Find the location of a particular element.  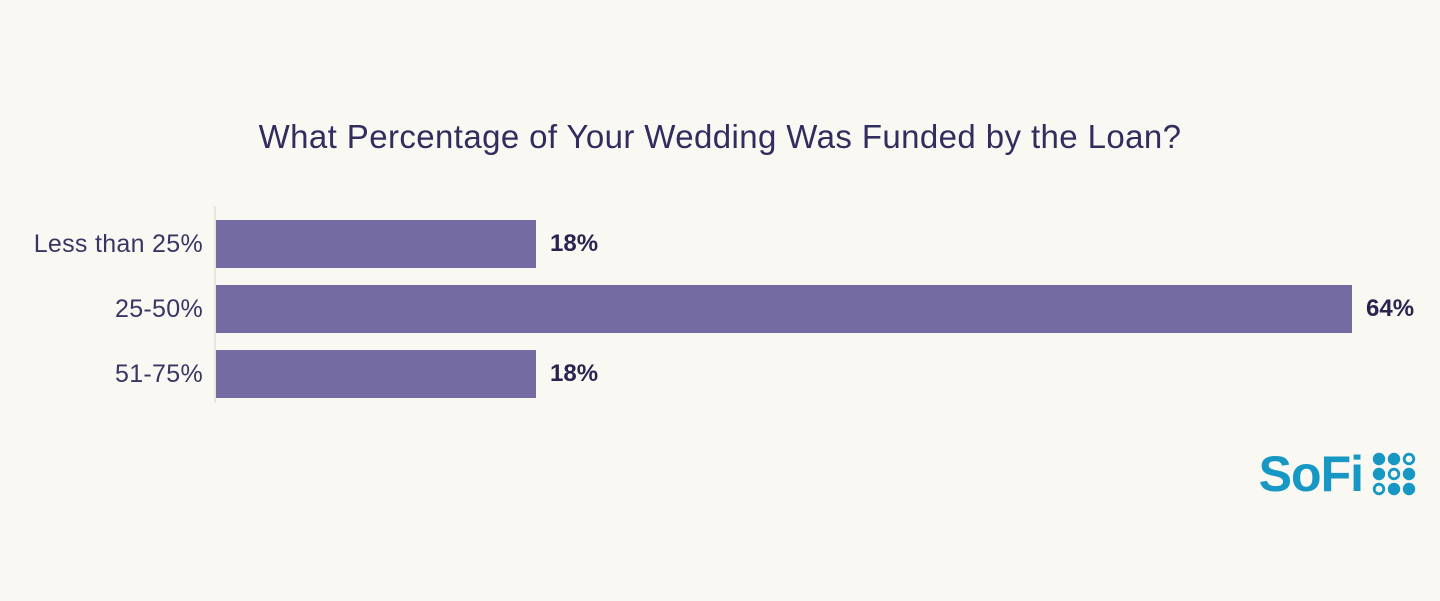

bar-row: 25-50% 64% is located at coordinates (720, 309).